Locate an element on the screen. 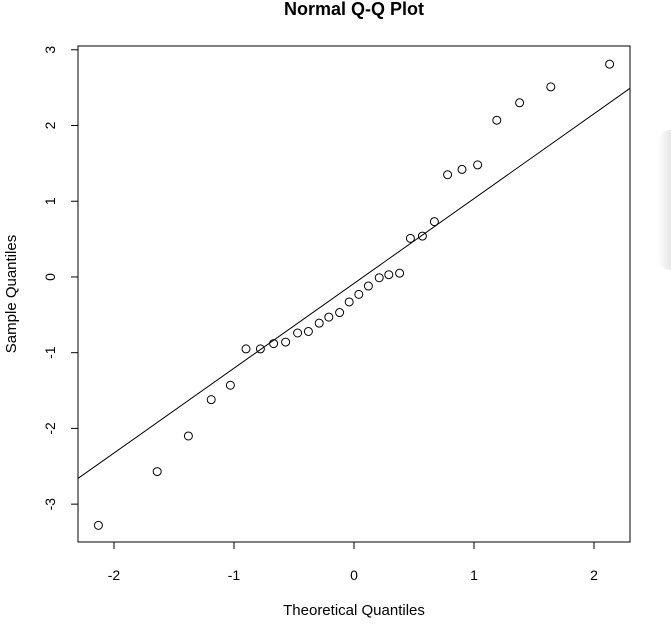  x-axis-label: Theoretical Quantiles is located at coordinates (354, 610).